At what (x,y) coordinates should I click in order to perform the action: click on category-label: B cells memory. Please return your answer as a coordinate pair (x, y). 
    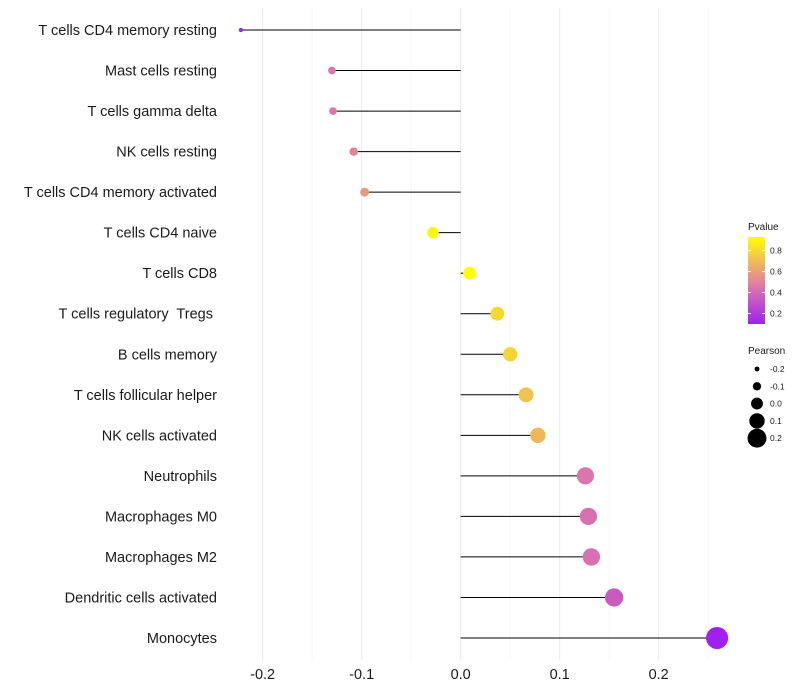
    Looking at the image, I should click on (168, 355).